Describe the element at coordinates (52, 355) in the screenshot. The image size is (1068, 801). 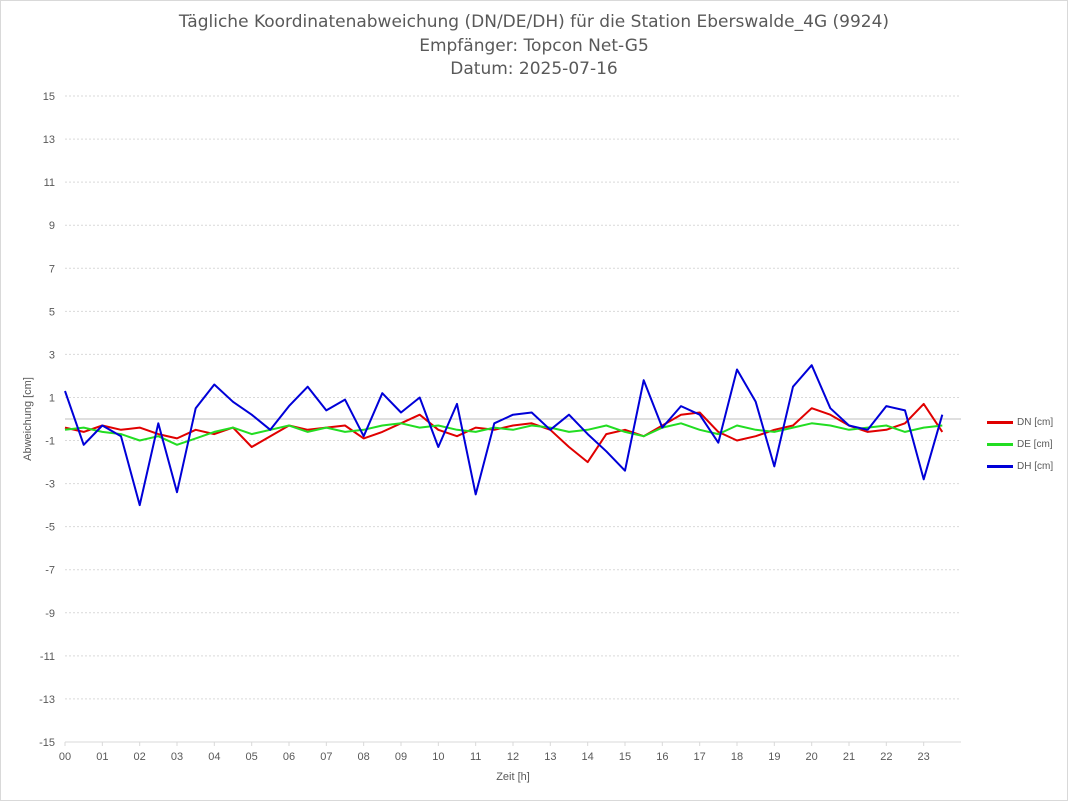
I see `y-tick-label: 3` at that location.